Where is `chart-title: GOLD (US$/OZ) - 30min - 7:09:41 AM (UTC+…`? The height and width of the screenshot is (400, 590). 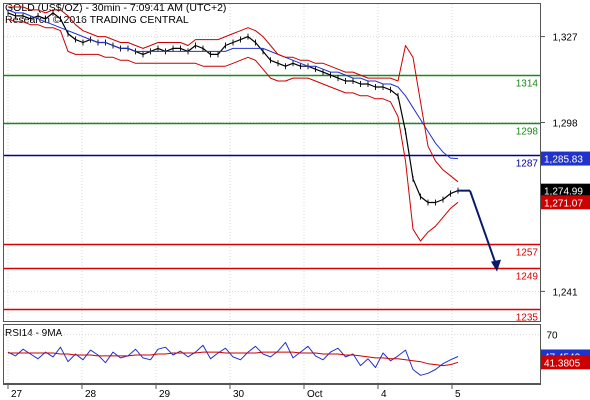
chart-title: GOLD (US$/OZ) - 30min - 7:09:41 AM (UTC+… is located at coordinates (115, 8).